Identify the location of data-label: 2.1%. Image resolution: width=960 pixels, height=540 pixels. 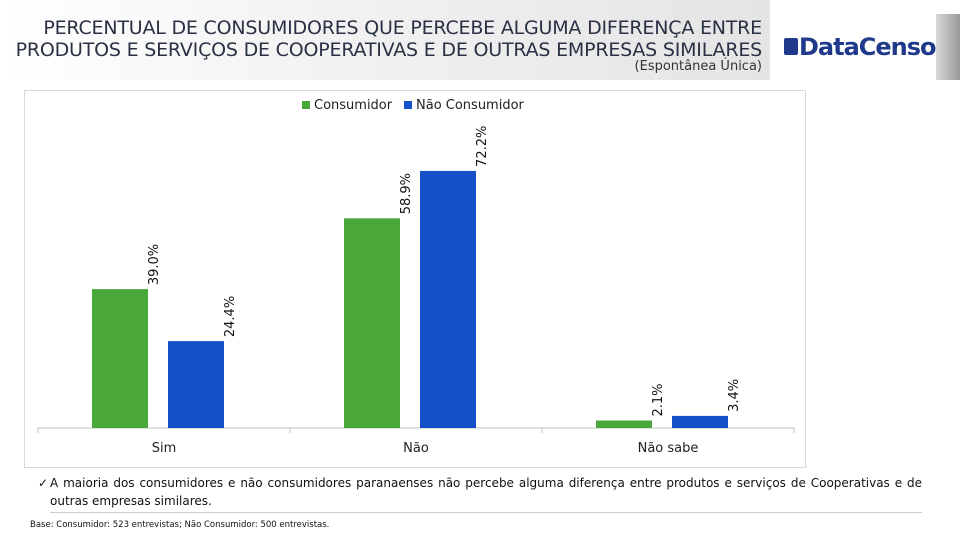
(658, 399).